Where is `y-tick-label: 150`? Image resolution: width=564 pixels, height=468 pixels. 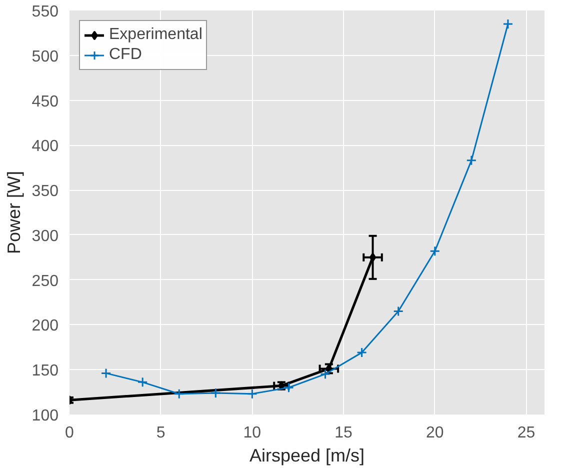
y-tick-label: 150 is located at coordinates (45, 371).